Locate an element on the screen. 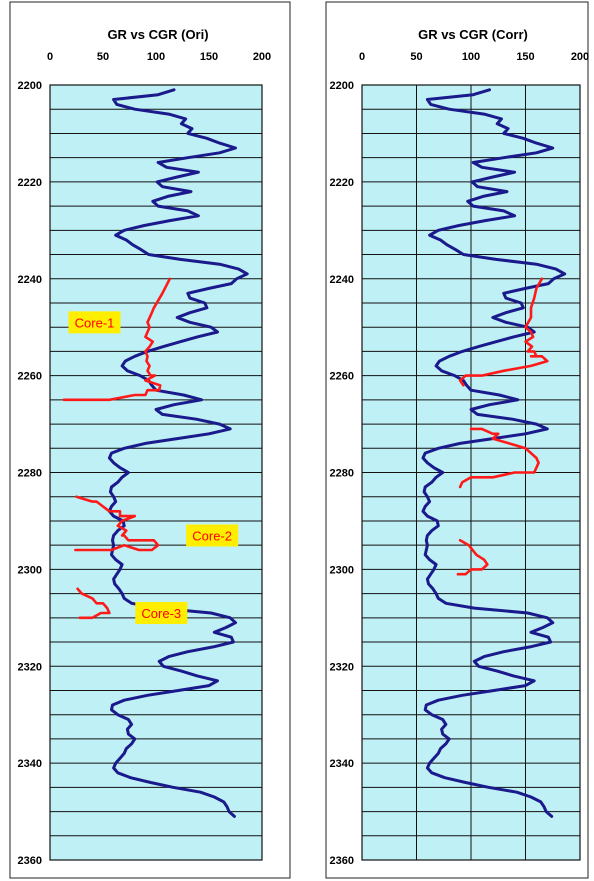 Image resolution: width=594 pixels, height=881 pixels. core-label: Core-2 is located at coordinates (212, 535).